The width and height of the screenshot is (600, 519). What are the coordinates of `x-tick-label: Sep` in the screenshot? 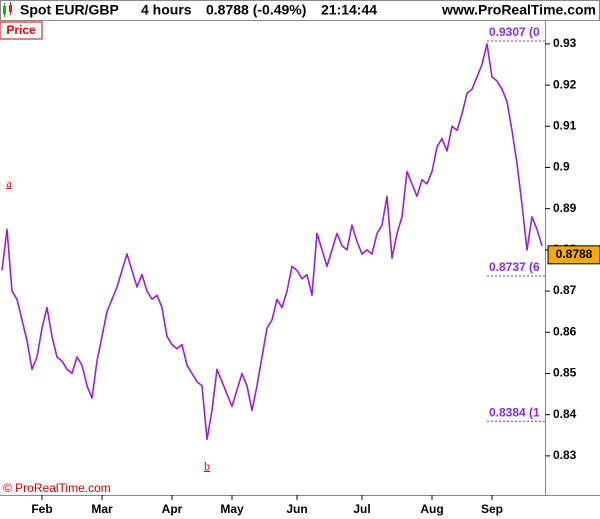 It's located at (492, 509).